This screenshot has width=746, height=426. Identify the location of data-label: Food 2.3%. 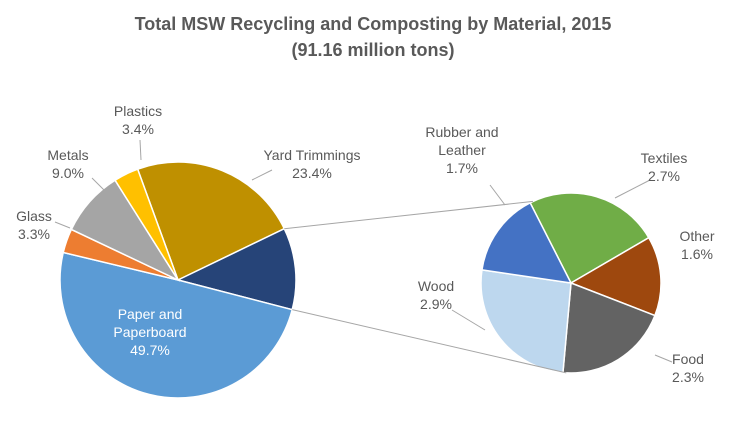
(688, 368).